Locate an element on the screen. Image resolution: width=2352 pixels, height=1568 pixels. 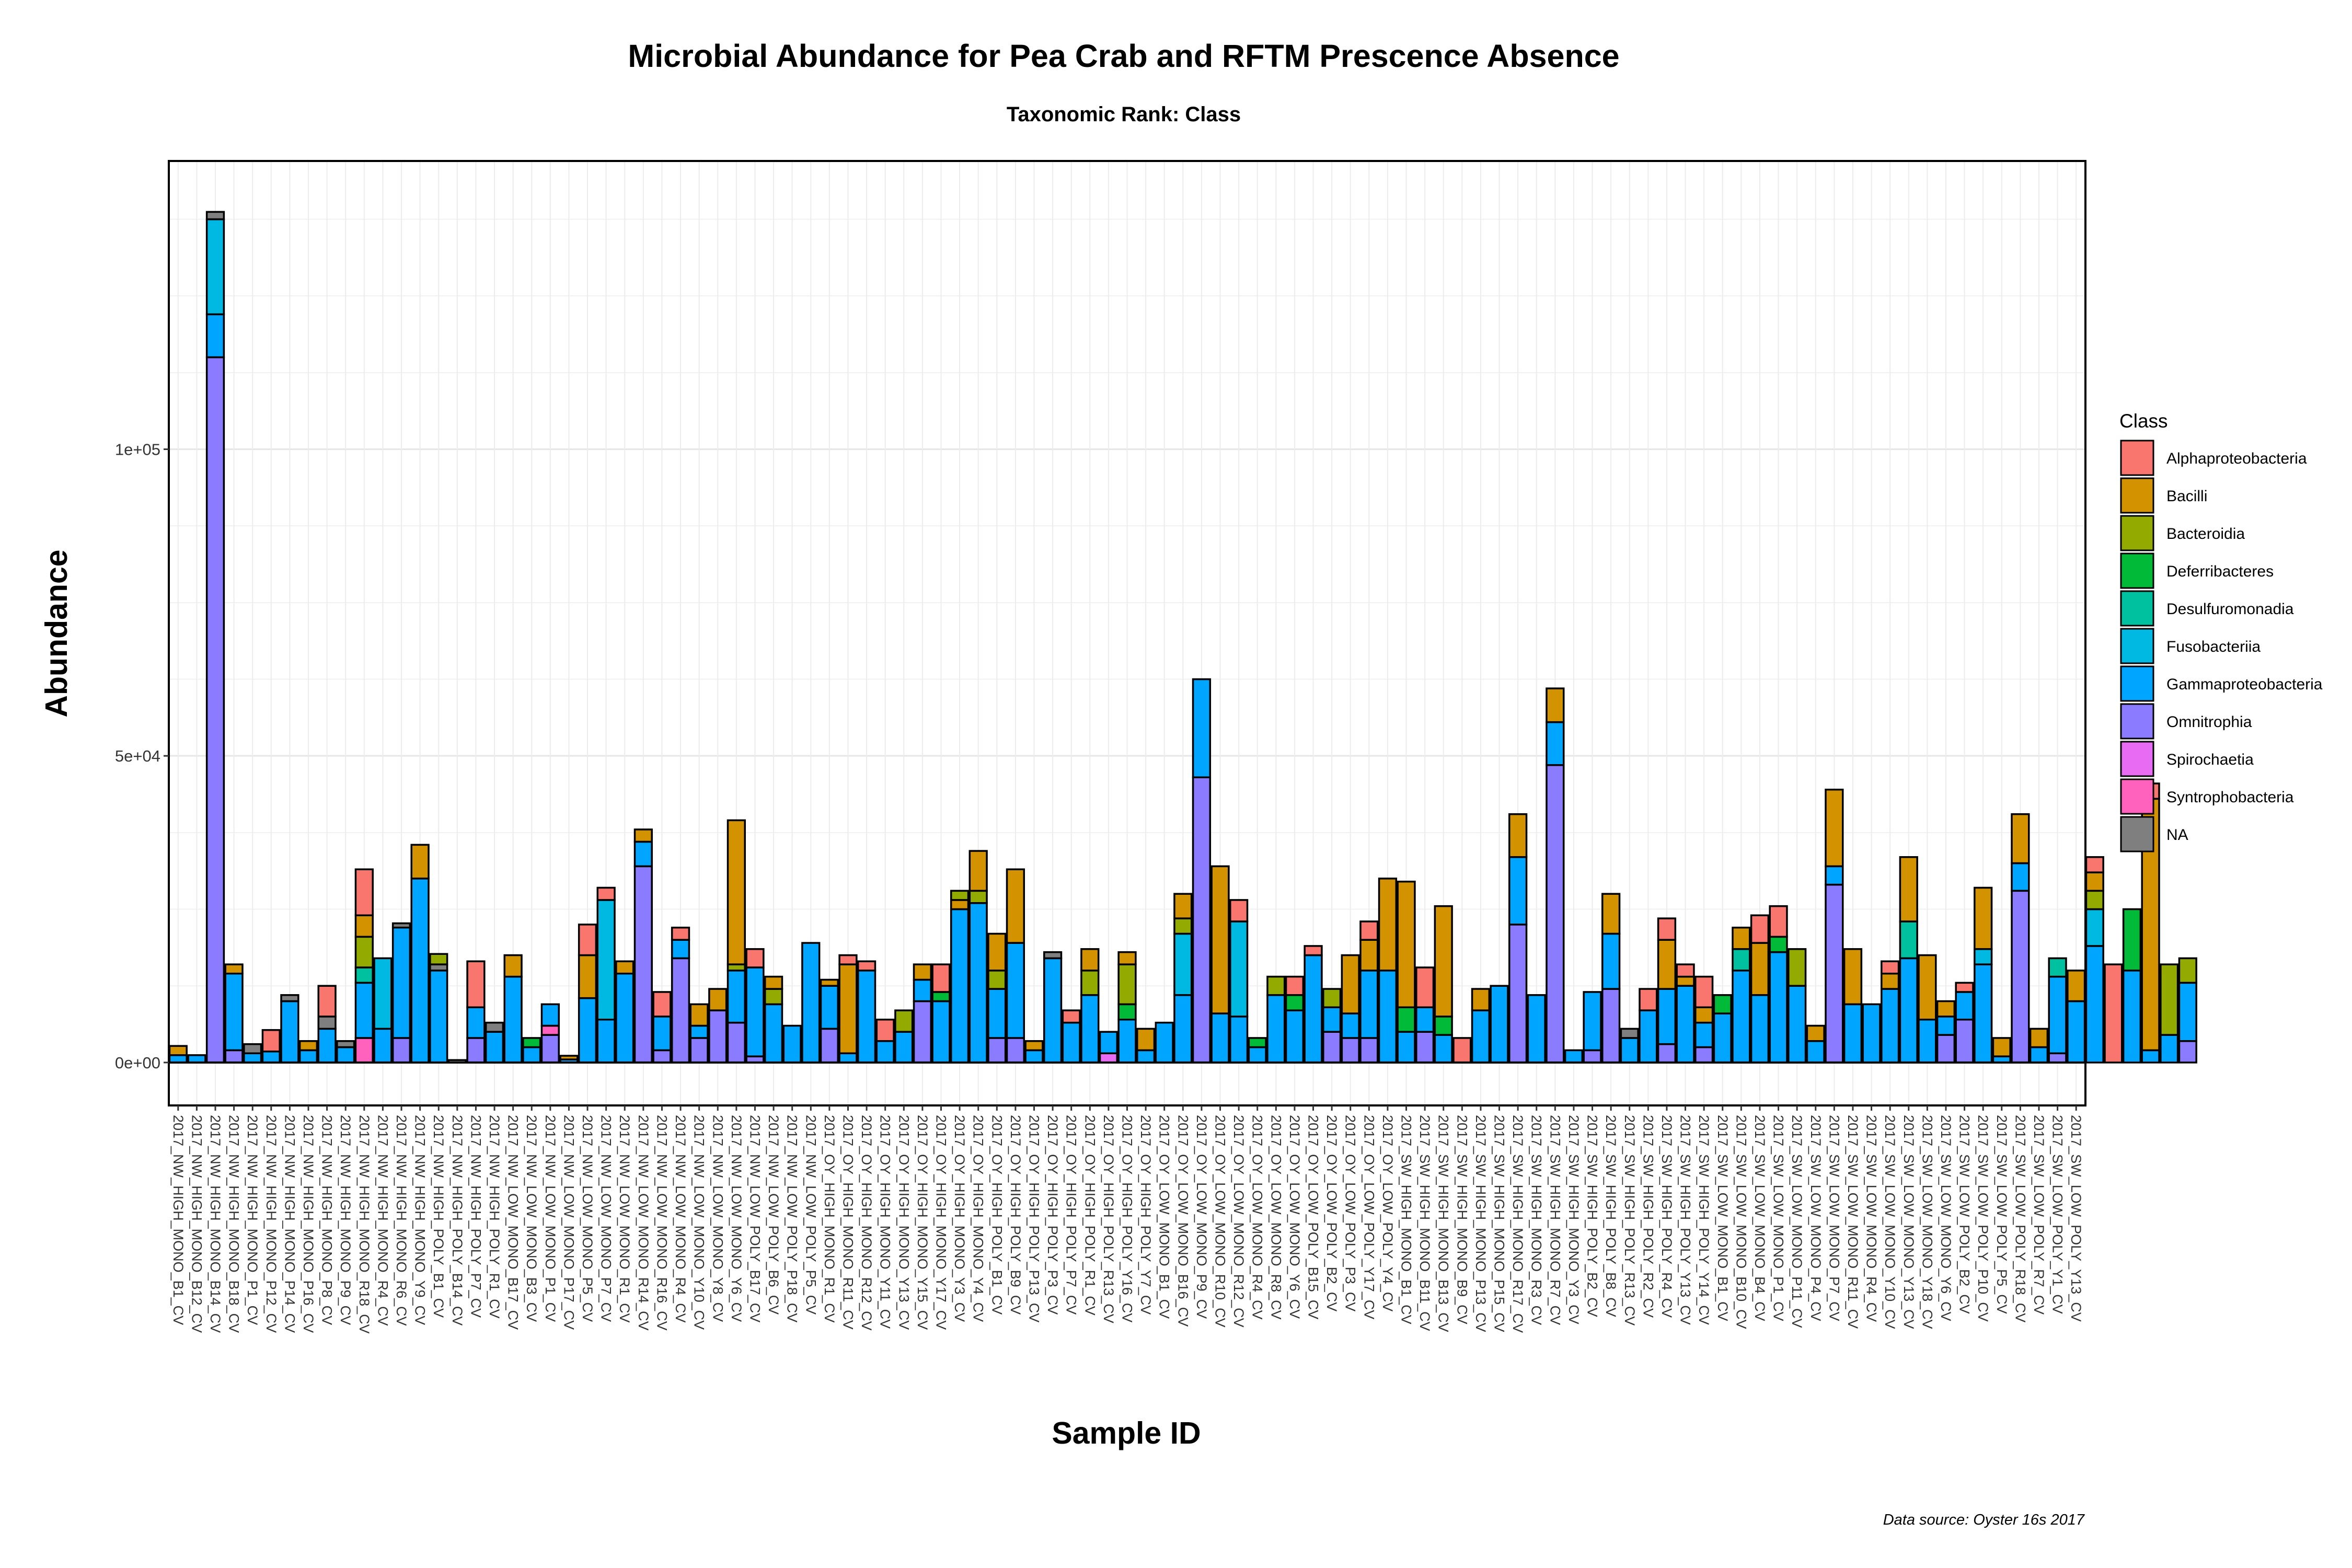
x-tick-label: 2017_SW_HIGH_POLY_B8_CV is located at coordinates (1611, 1216).